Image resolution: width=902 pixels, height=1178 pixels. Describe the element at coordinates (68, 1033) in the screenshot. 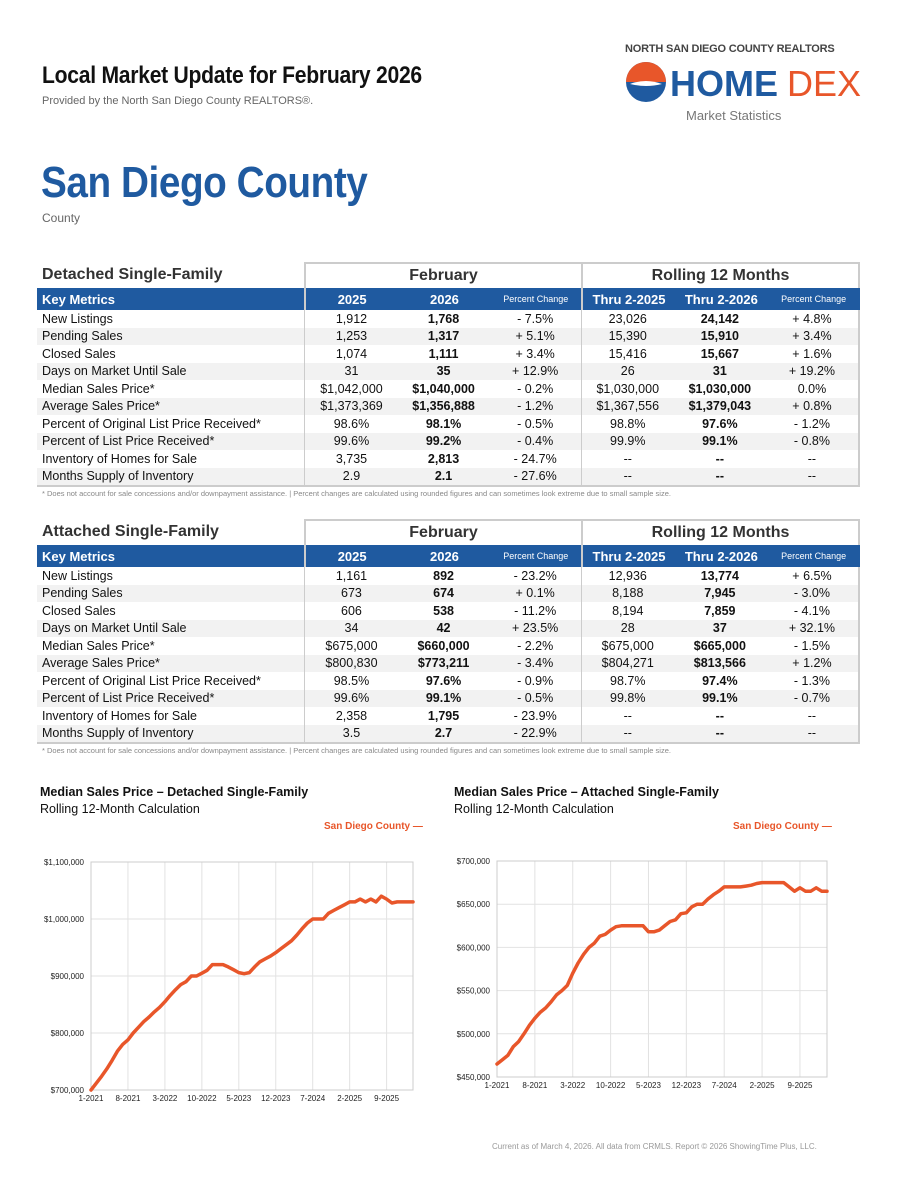

I see `y-tick-label: $800,000` at that location.